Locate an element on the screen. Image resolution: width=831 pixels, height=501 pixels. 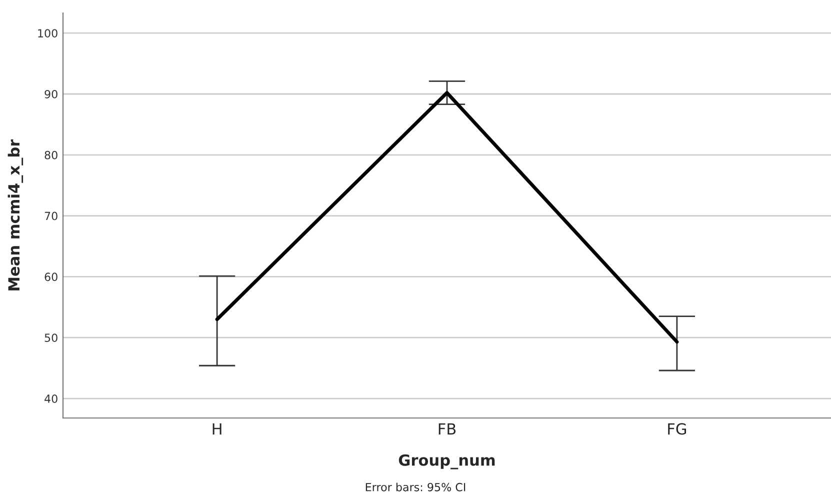
x-tick-label: FG is located at coordinates (677, 429).